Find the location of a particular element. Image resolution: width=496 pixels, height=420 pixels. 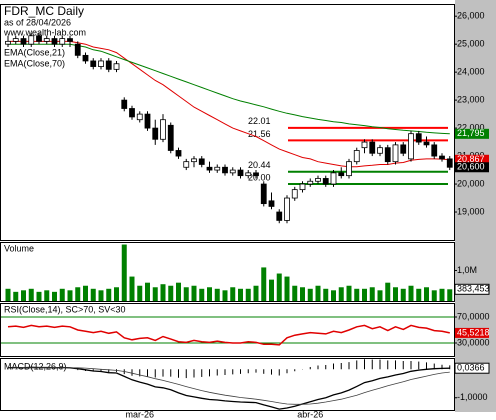

last-value-label: 21,795 is located at coordinates (471, 133).